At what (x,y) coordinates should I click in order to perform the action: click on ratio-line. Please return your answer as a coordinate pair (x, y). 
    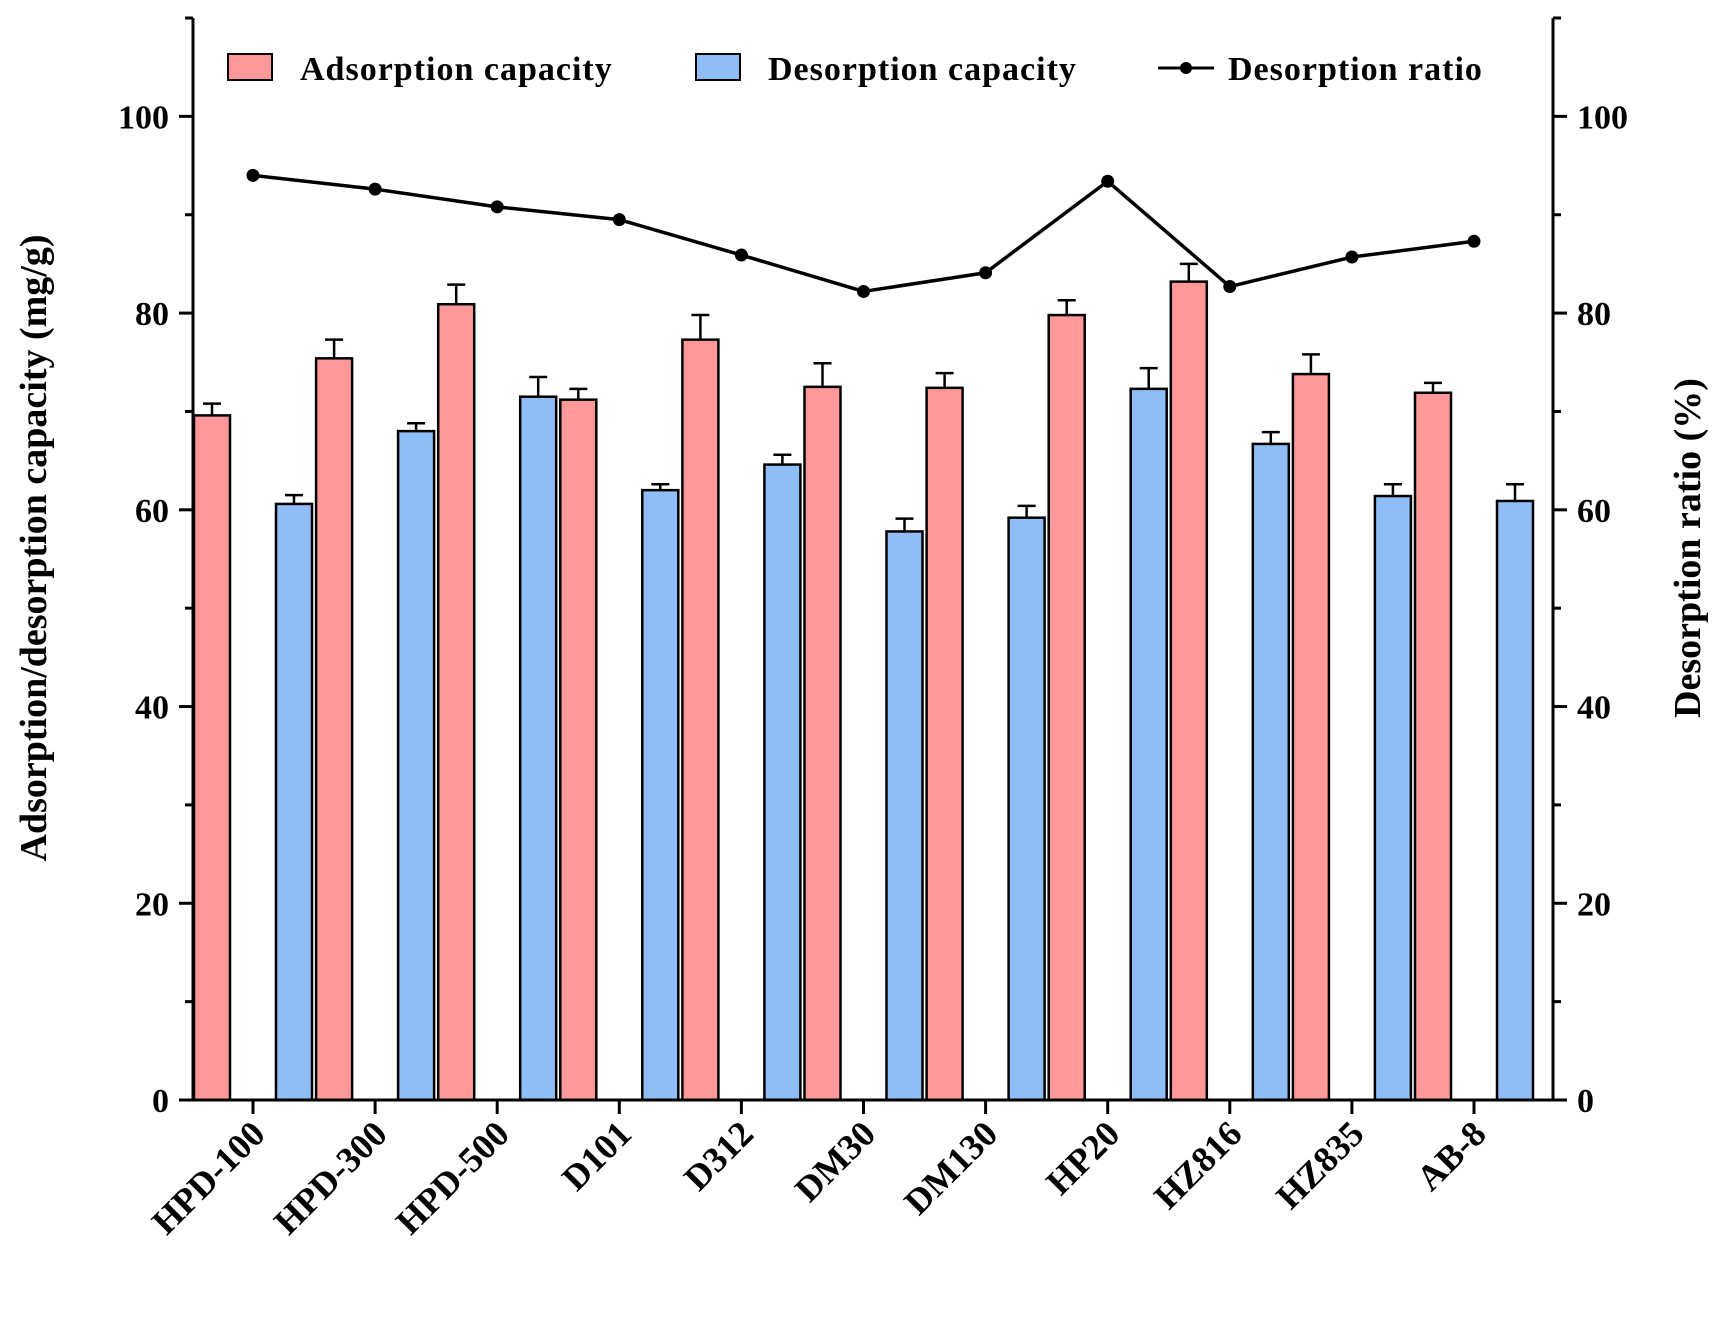
    Looking at the image, I should click on (863, 233).